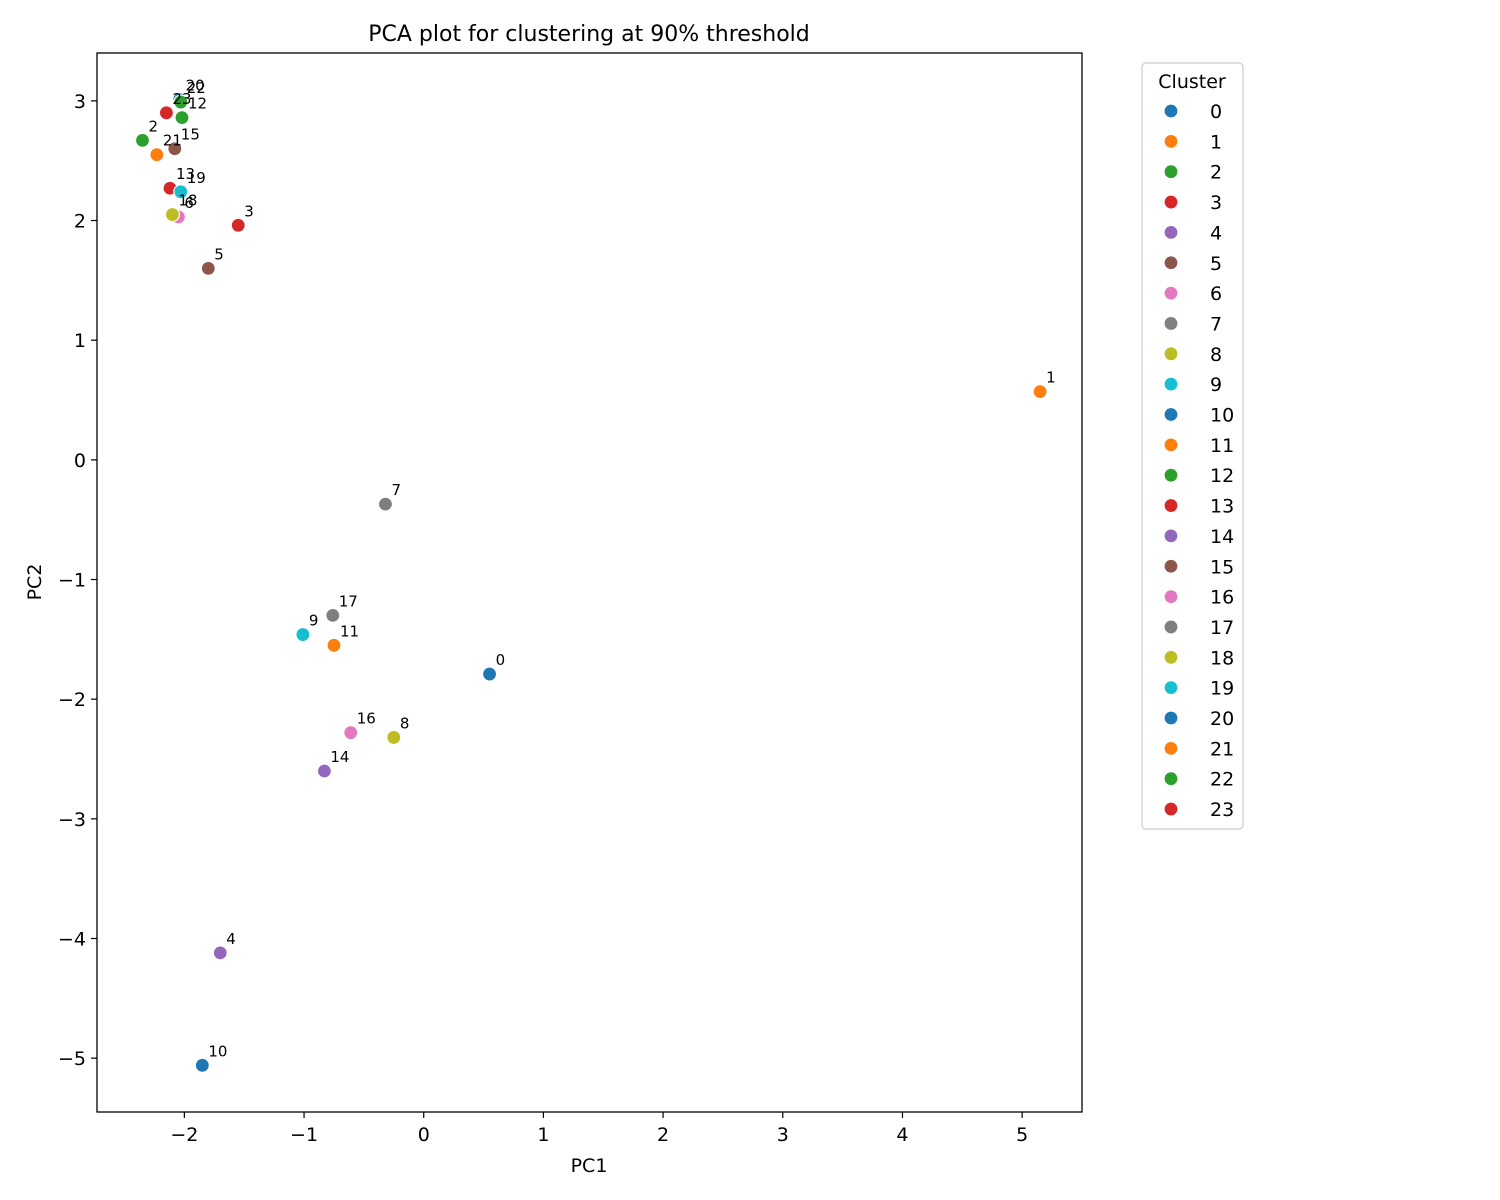 Image resolution: width=1500 pixels, height=1200 pixels. Describe the element at coordinates (1216, 173) in the screenshot. I see `legend-label: 2` at that location.